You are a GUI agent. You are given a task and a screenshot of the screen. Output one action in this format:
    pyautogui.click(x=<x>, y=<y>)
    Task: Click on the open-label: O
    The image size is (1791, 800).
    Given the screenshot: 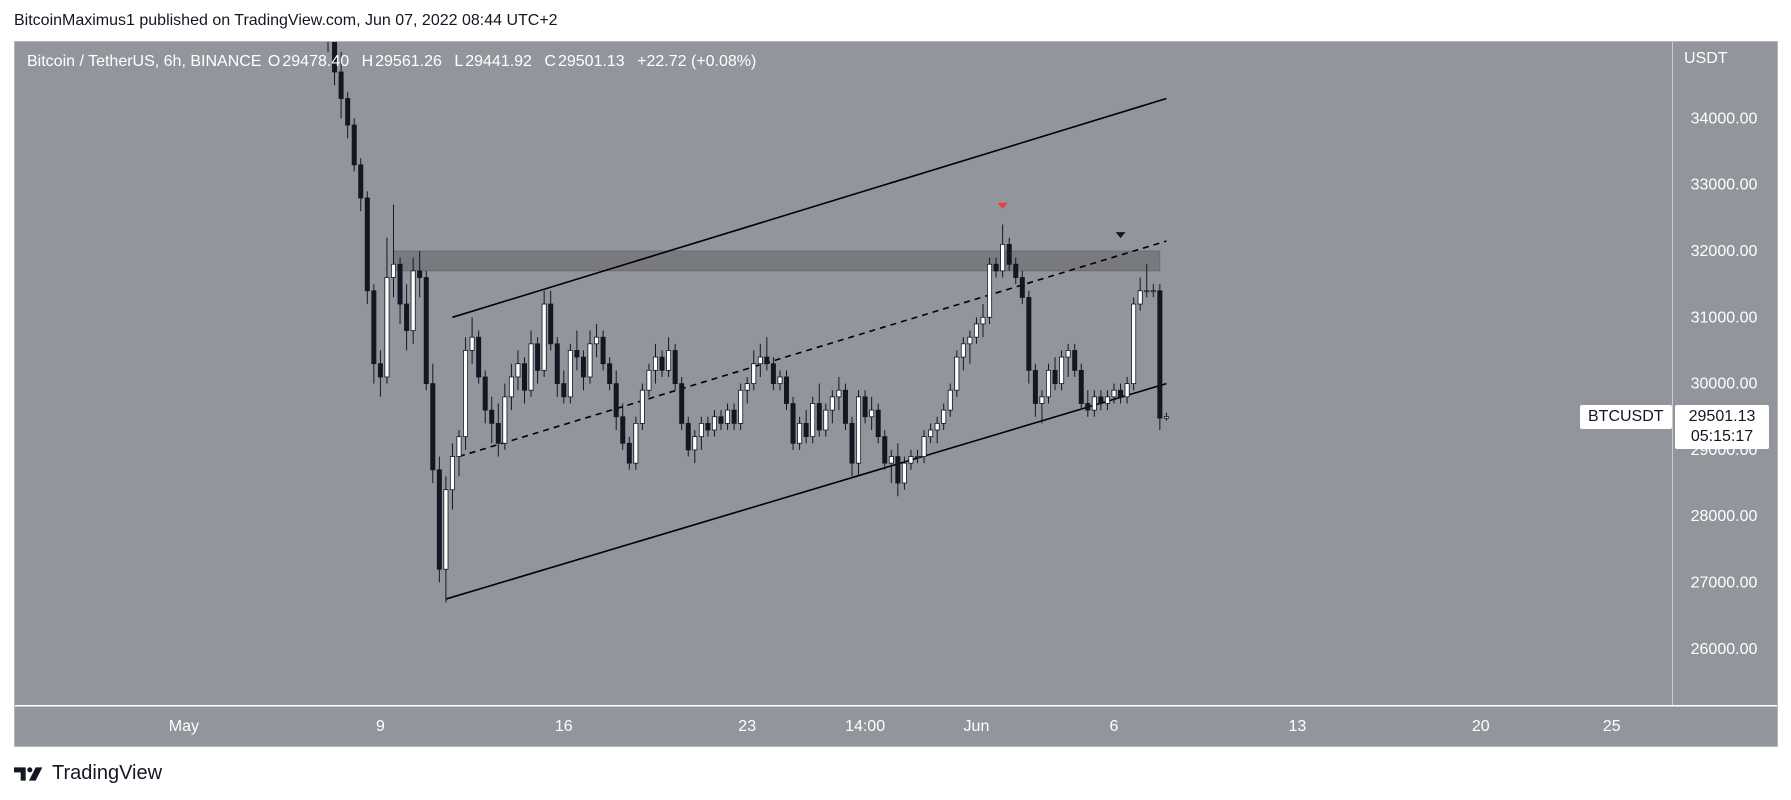 What is the action you would take?
    pyautogui.click(x=274, y=61)
    